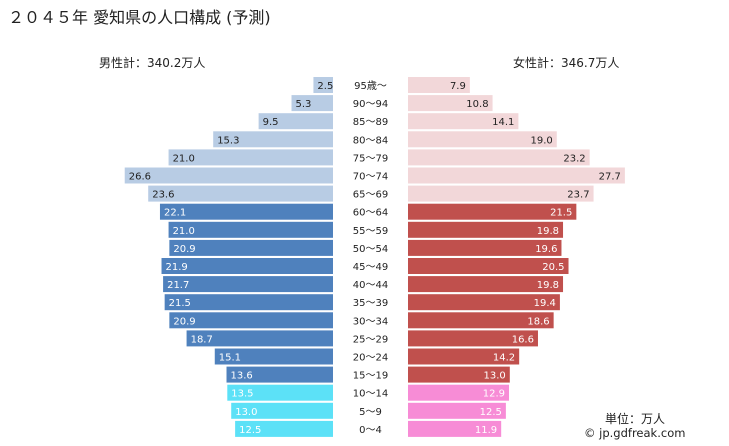 Image resolution: width=729 pixels, height=446 pixels. I want to click on male-value-label: 5.3, so click(304, 104).